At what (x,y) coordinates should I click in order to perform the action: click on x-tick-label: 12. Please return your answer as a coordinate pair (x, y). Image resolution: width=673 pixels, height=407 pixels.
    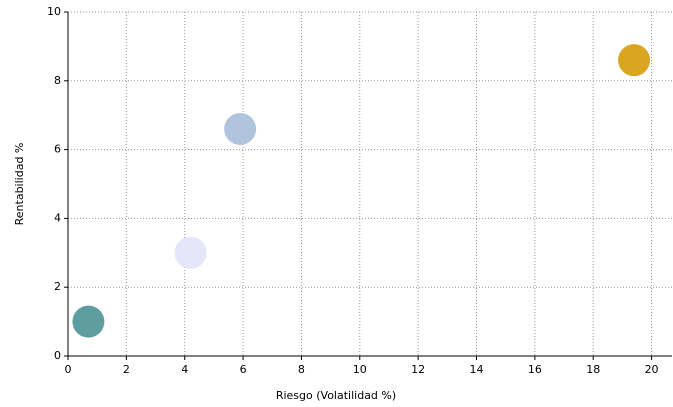
    Looking at the image, I should click on (418, 369).